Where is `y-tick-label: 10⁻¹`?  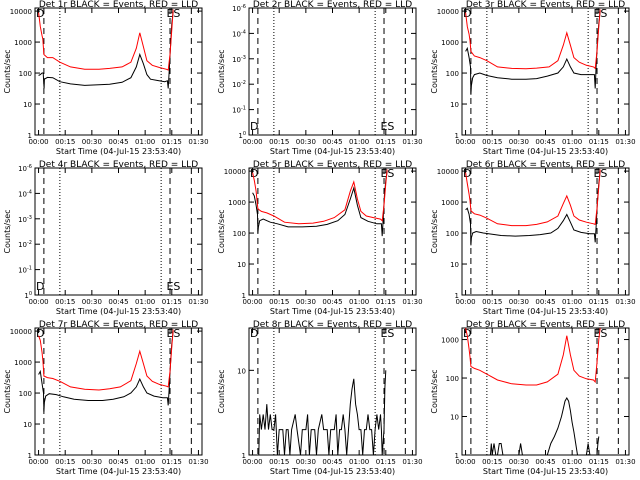
y-tick-label: 10⁻¹ is located at coordinates (239, 110).